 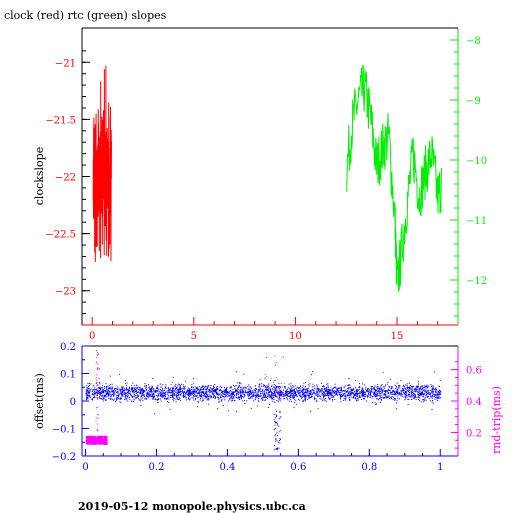 What do you see at coordinates (476, 161) in the screenshot?
I see `top-y2-tick-label: −10` at bounding box center [476, 161].